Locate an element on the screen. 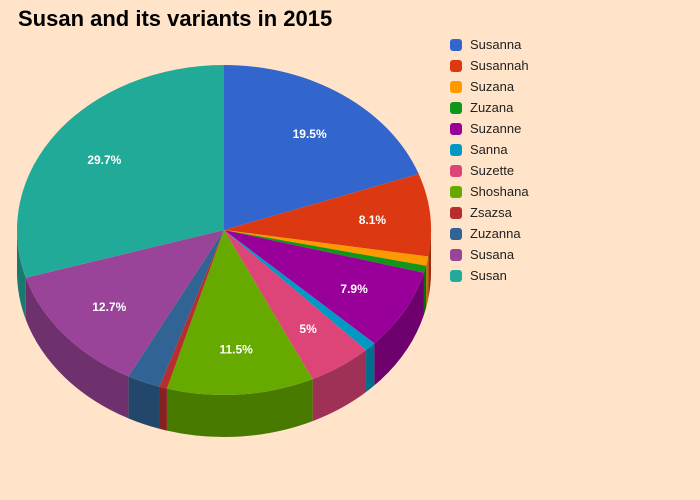  legend-label: Susana is located at coordinates (492, 254).